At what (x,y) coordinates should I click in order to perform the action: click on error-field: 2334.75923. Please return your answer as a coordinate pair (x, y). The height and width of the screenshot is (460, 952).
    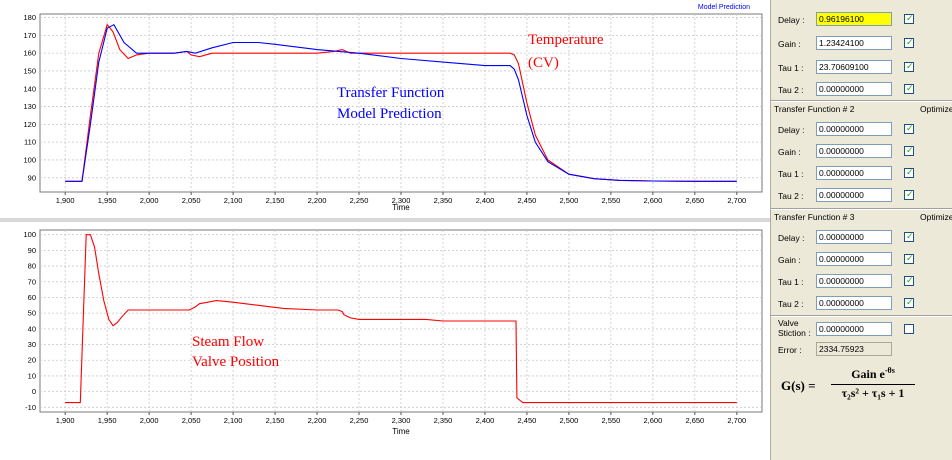
    Looking at the image, I should click on (854, 349).